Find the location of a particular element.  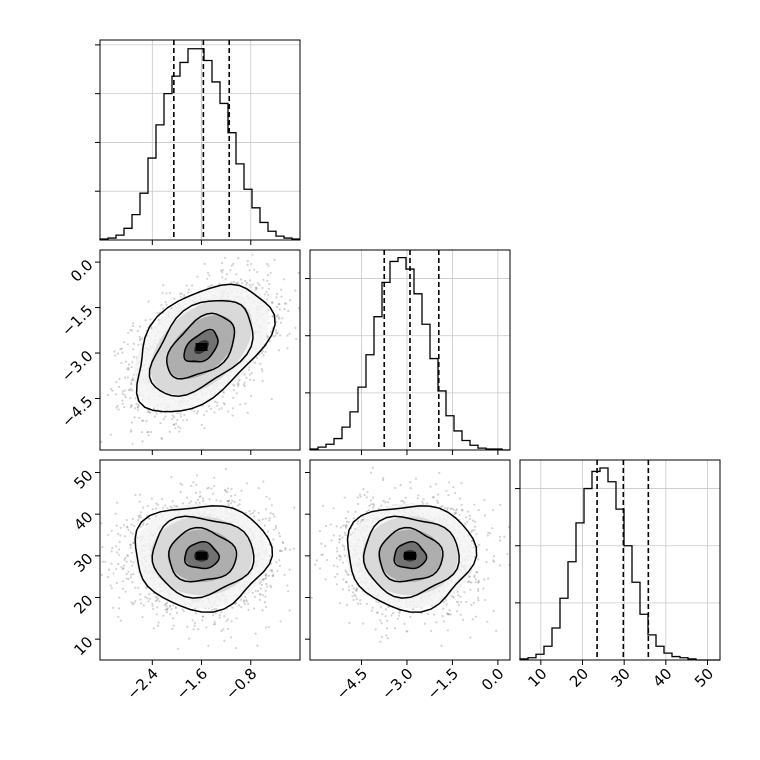

axes-frame is located at coordinates (200, 350).